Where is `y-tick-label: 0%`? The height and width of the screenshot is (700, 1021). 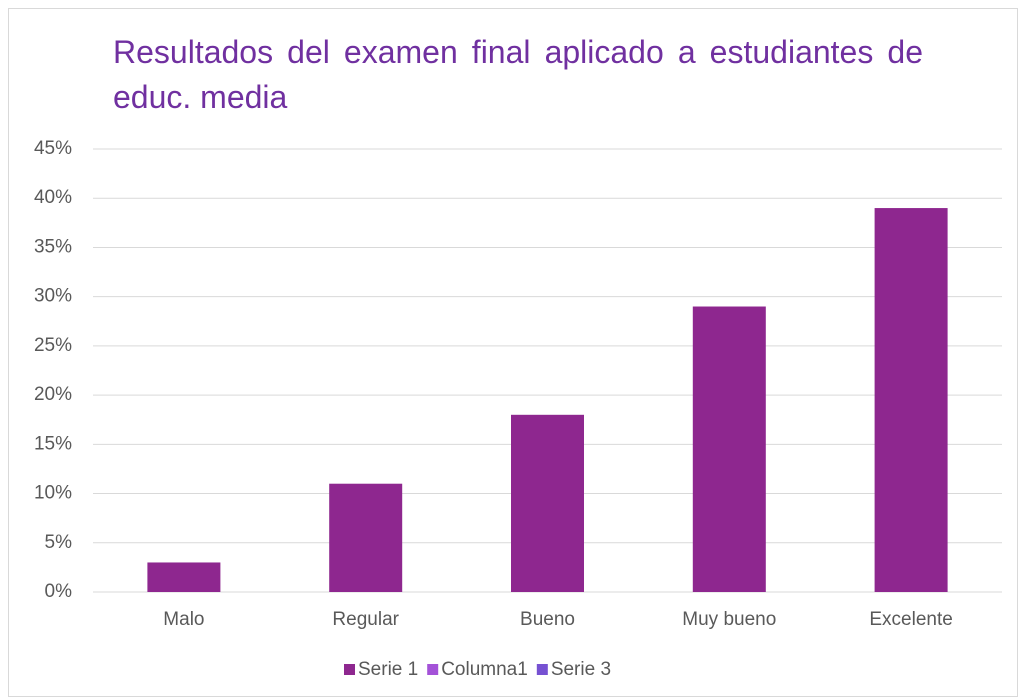
y-tick-label: 0% is located at coordinates (59, 591).